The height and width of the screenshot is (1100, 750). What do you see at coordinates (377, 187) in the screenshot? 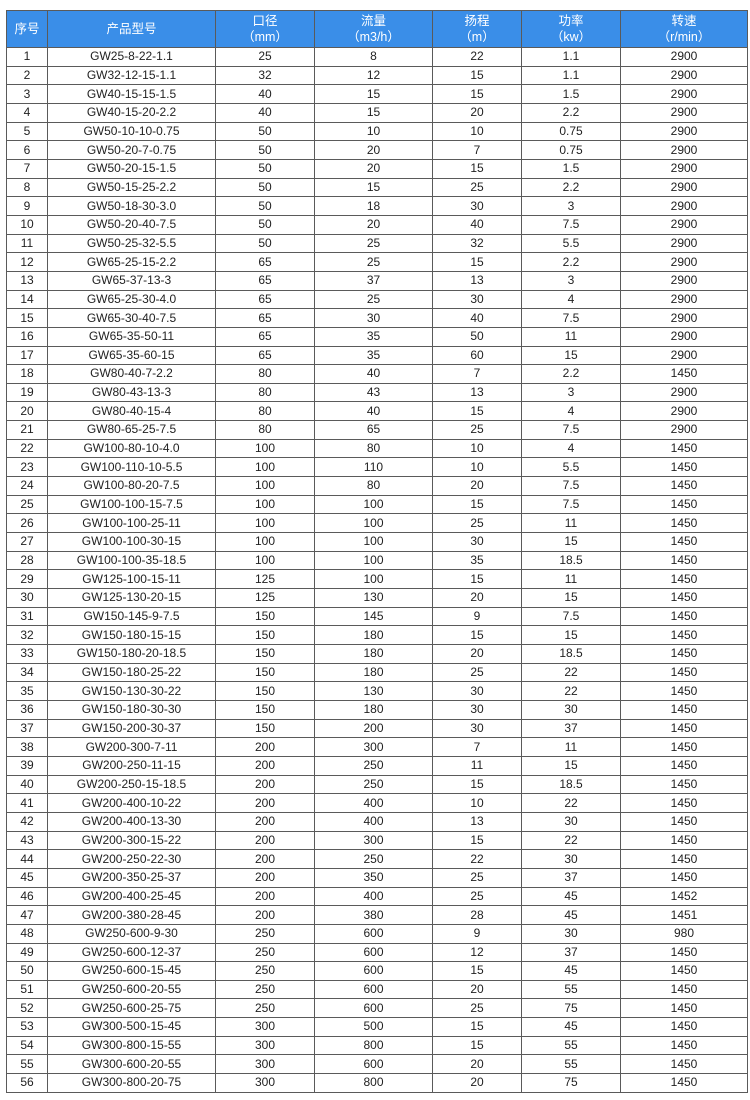
I see `table-row: 8 GW50-15-25-2.2 50 15 25 2.2 2900` at bounding box center [377, 187].